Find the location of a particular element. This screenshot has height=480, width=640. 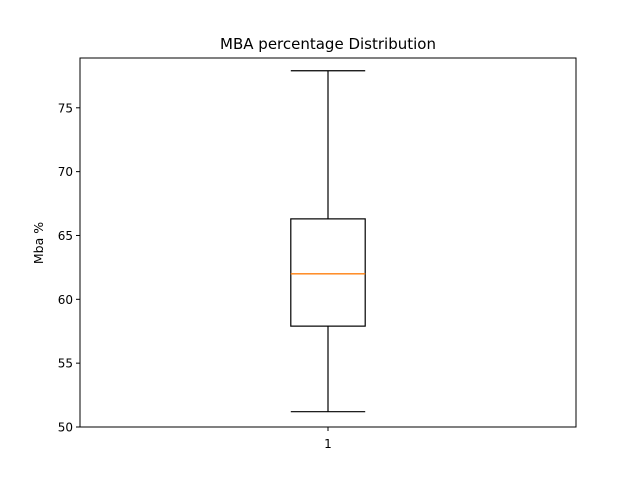

y-axis-label: Mba % is located at coordinates (38, 243).